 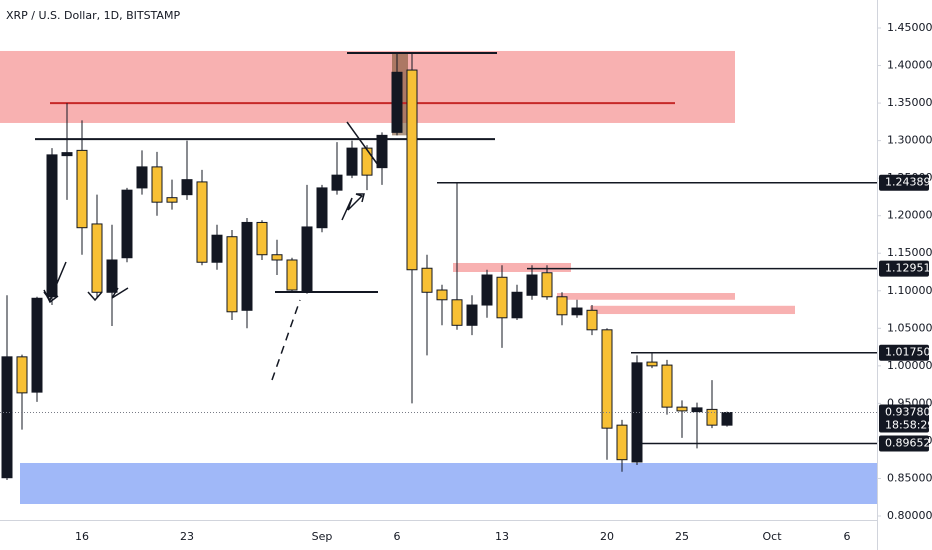 What do you see at coordinates (322, 536) in the screenshot?
I see `x-tick-label: Sep` at bounding box center [322, 536].